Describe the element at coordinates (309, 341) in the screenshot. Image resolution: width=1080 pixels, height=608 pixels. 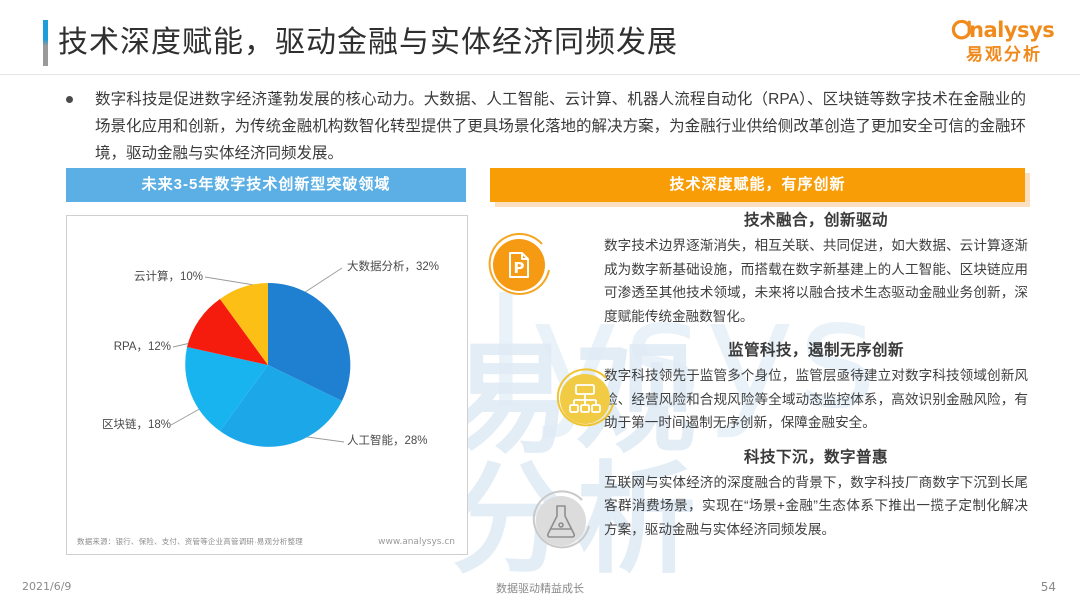
I see `pie-slice-bigdata` at that location.